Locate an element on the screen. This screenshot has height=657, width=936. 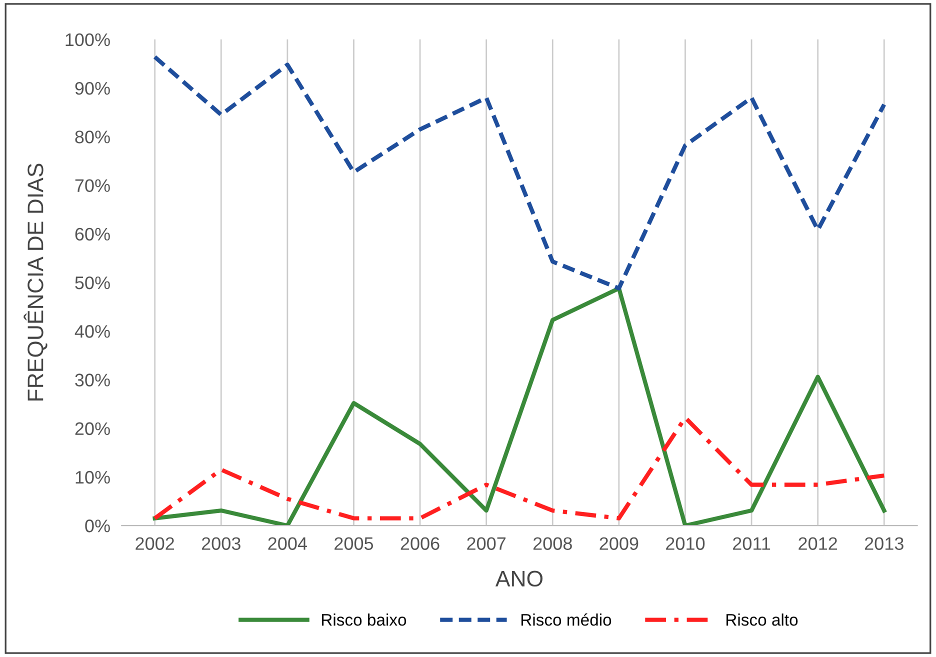
y-tick-label: 70% is located at coordinates (92, 185).